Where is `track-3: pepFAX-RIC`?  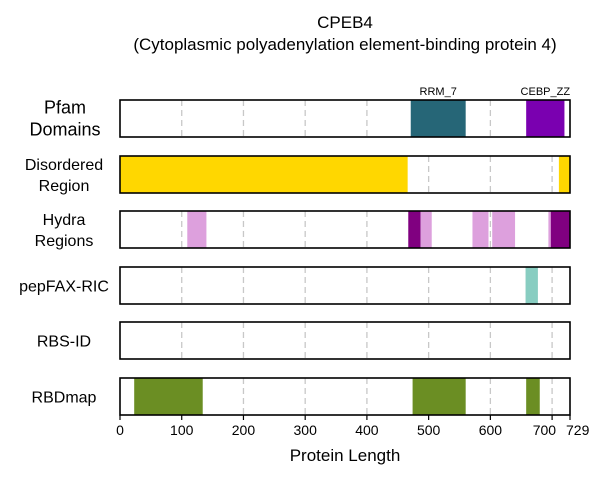 track-3: pepFAX-RIC is located at coordinates (295, 285).